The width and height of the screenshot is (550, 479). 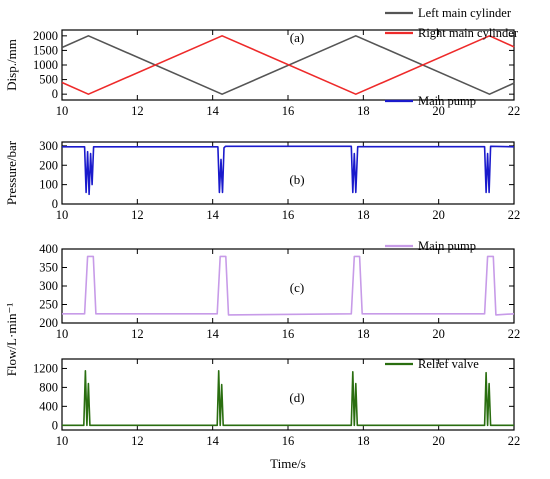 What do you see at coordinates (296, 179) in the screenshot?
I see `panel-label: (b)` at bounding box center [296, 179].